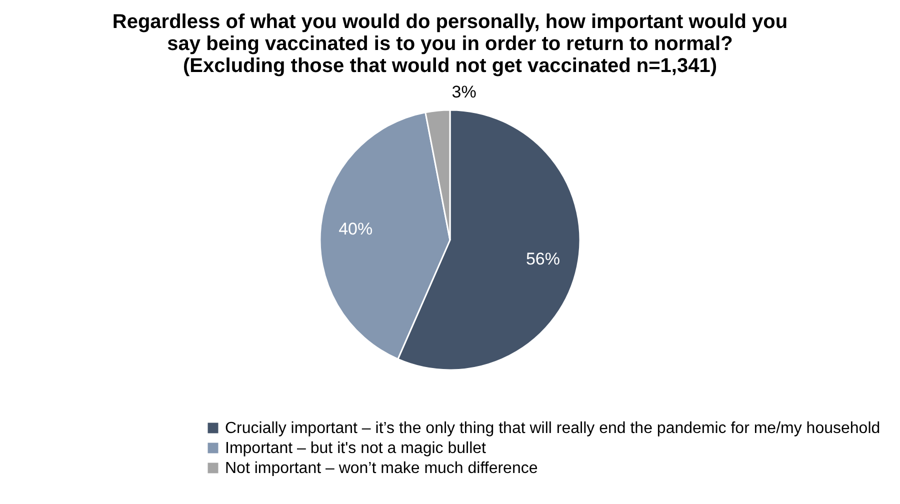 Image resolution: width=900 pixels, height=504 pixels. What do you see at coordinates (355, 228) in the screenshot?
I see `data-label: 40%` at bounding box center [355, 228].